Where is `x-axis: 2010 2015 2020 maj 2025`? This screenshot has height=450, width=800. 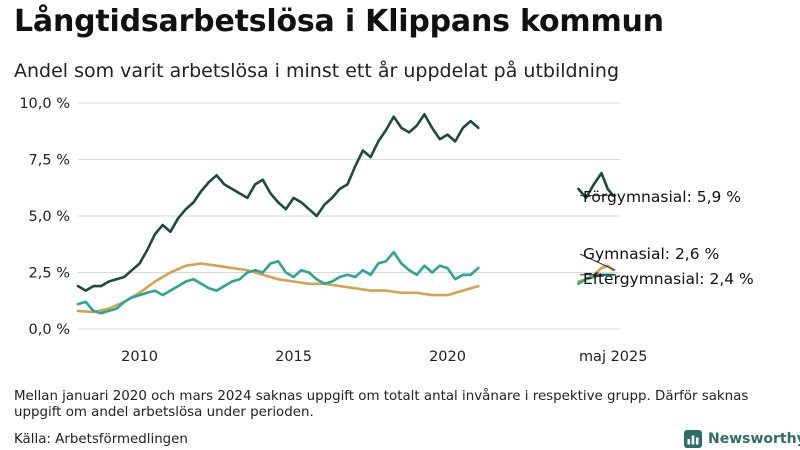 x-axis: 2010 2015 2020 maj 2025 is located at coordinates (384, 357).